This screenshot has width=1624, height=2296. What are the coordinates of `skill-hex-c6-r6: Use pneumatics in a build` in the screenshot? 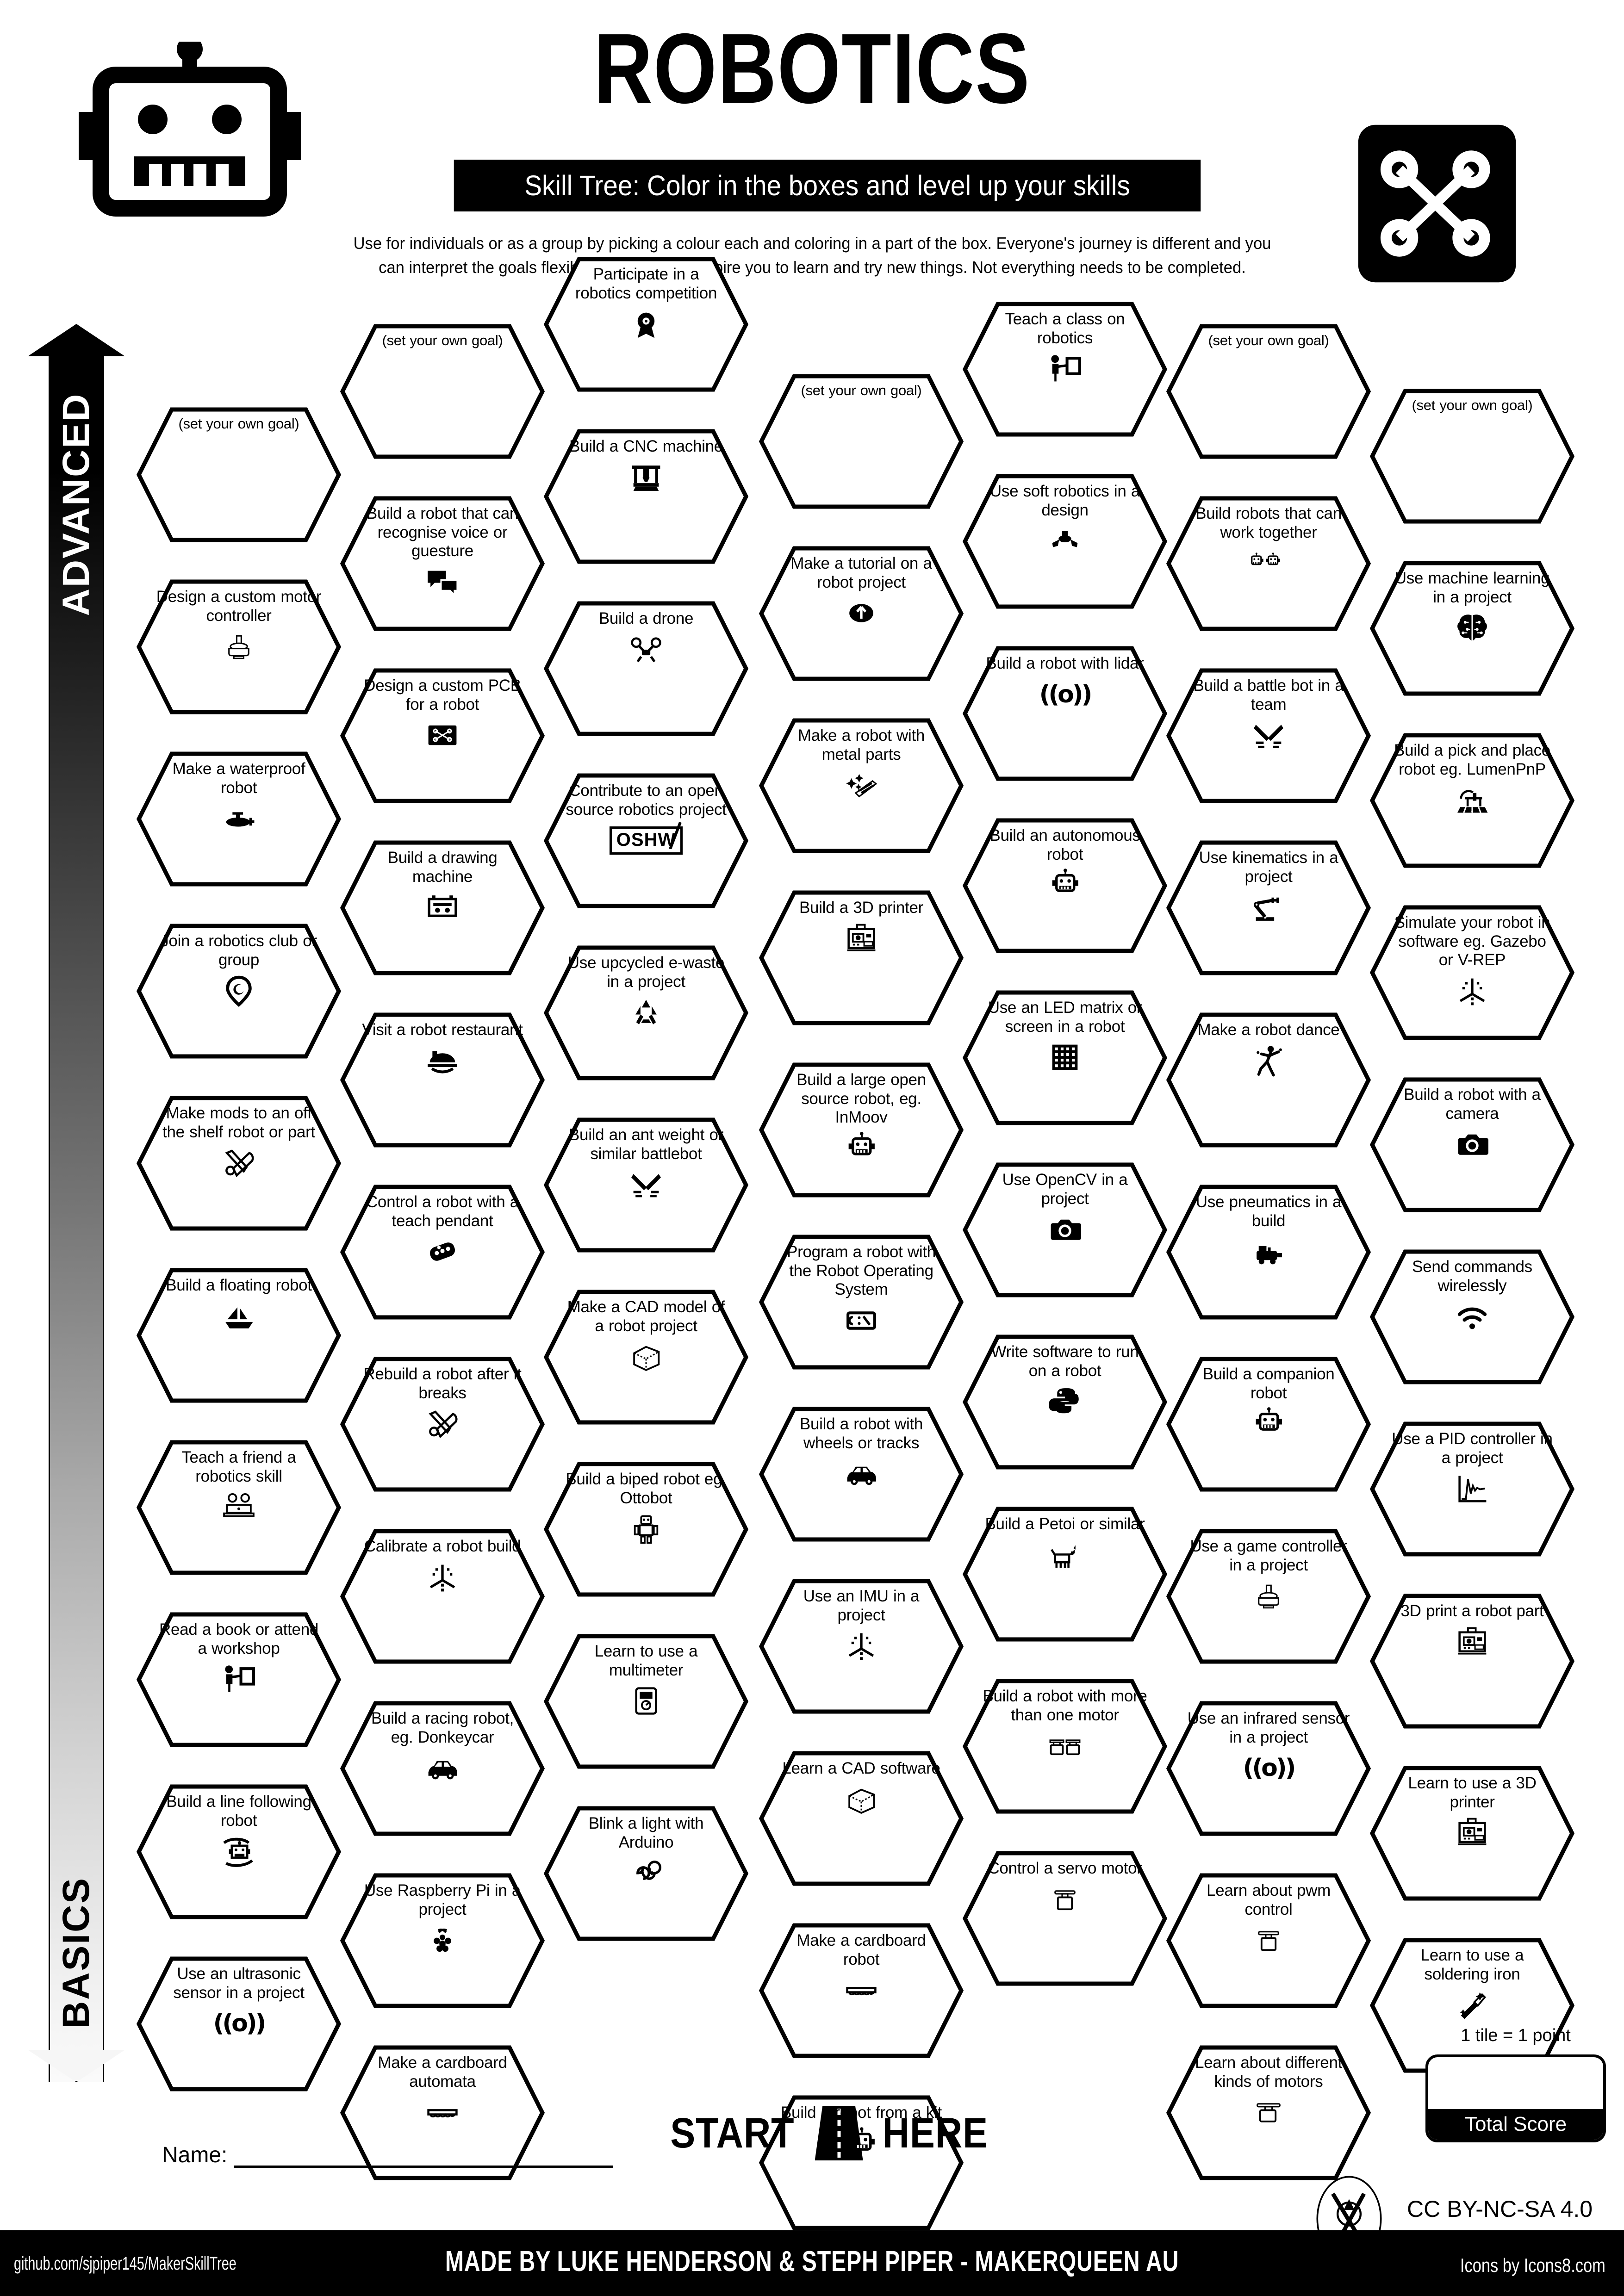 It's located at (1268, 1252).